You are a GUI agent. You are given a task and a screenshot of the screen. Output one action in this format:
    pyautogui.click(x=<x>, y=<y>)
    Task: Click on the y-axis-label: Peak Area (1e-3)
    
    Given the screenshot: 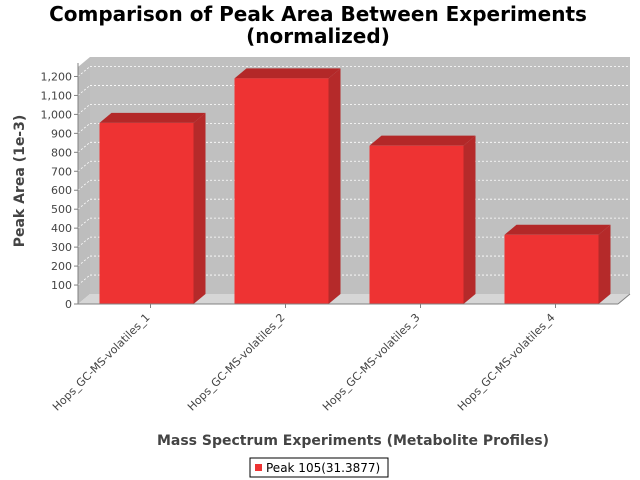 What is the action you would take?
    pyautogui.click(x=20, y=181)
    